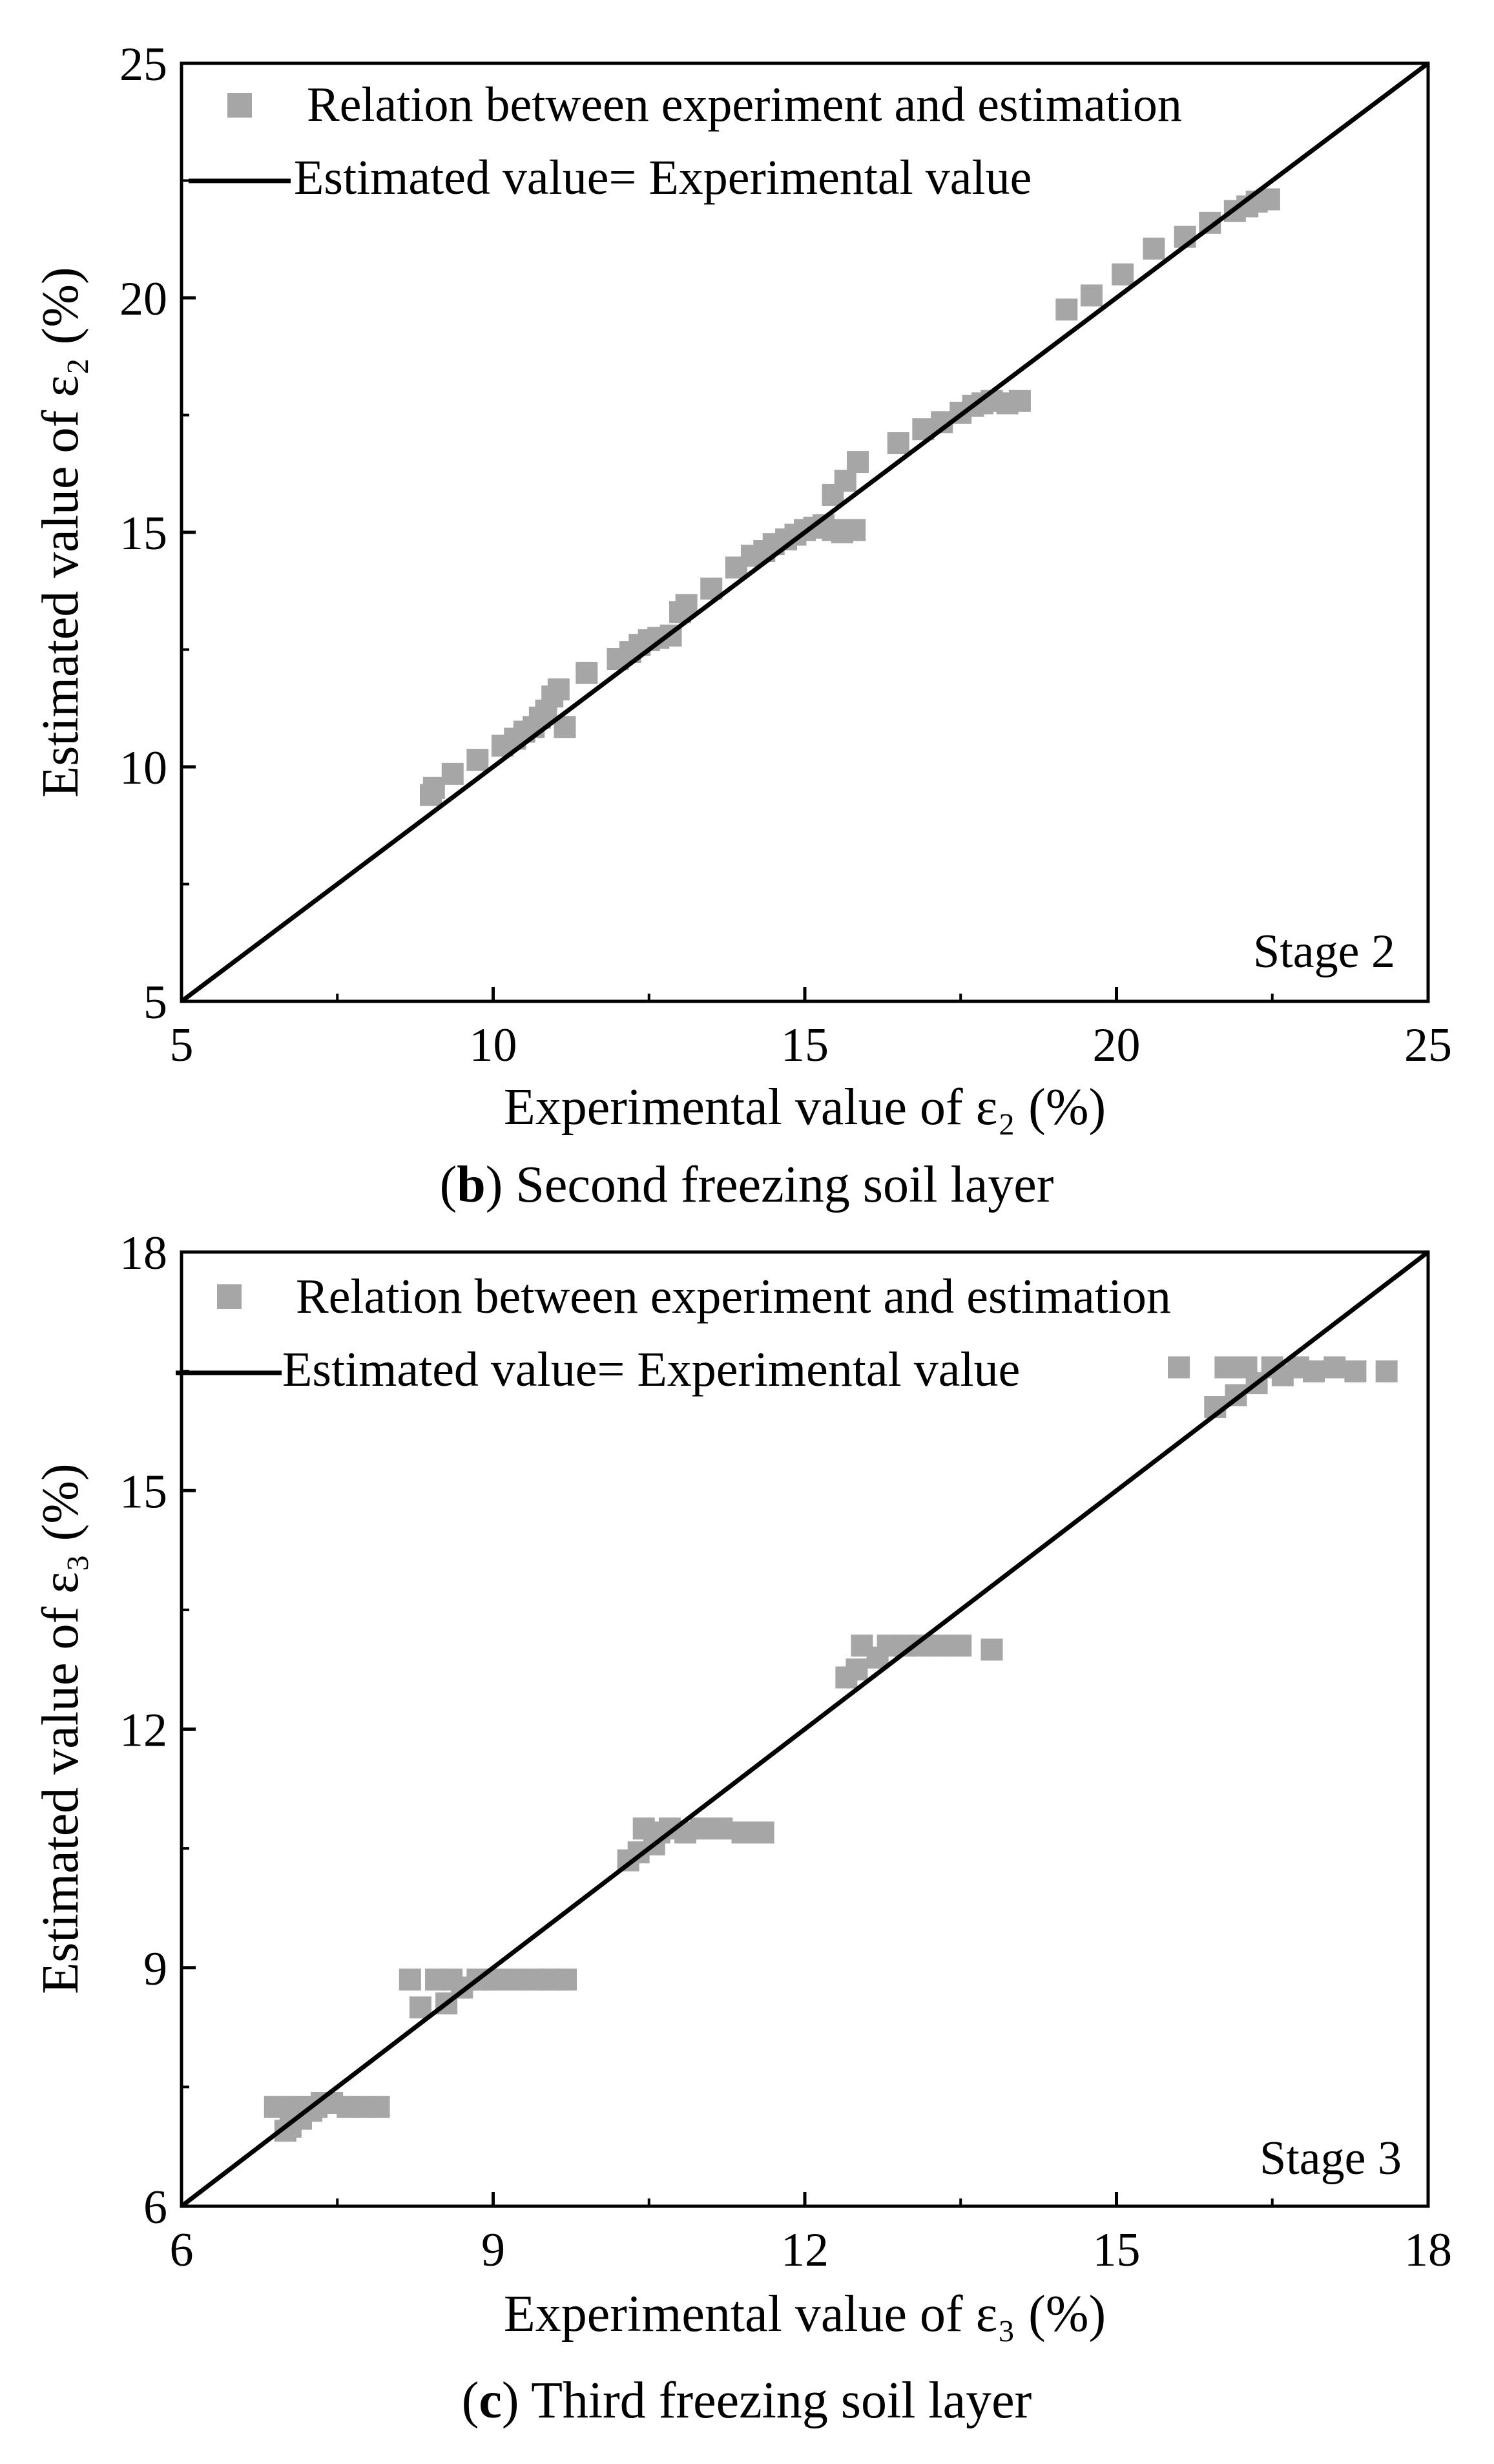 Image resolution: width=1494 pixels, height=2464 pixels. What do you see at coordinates (155, 1970) in the screenshot?
I see `panel-c-y-tick-label: 9` at bounding box center [155, 1970].